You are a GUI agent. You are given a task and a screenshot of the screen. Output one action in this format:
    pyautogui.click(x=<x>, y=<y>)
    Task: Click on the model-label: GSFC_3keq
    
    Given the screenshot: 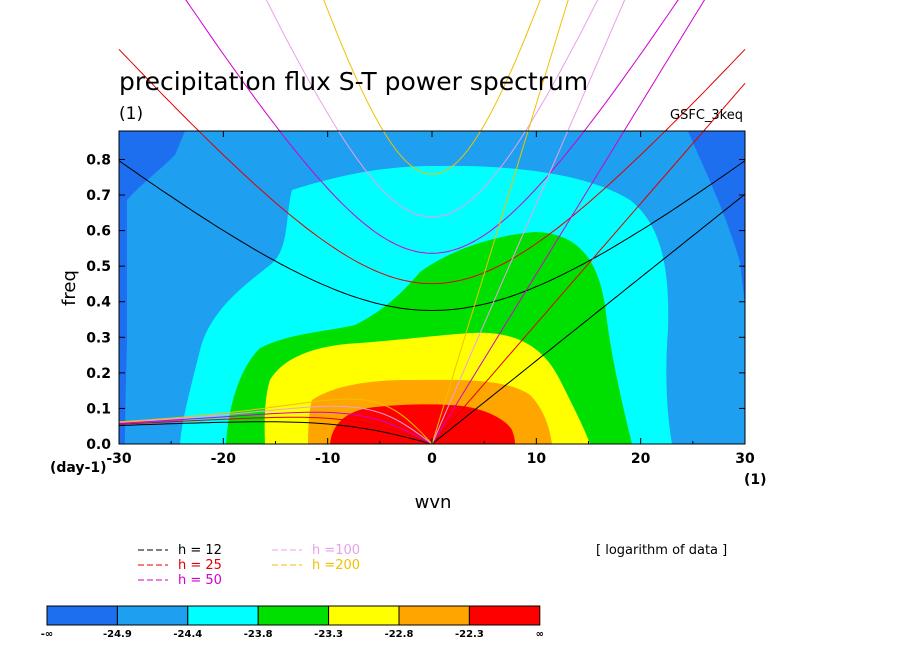 What is the action you would take?
    pyautogui.click(x=706, y=115)
    